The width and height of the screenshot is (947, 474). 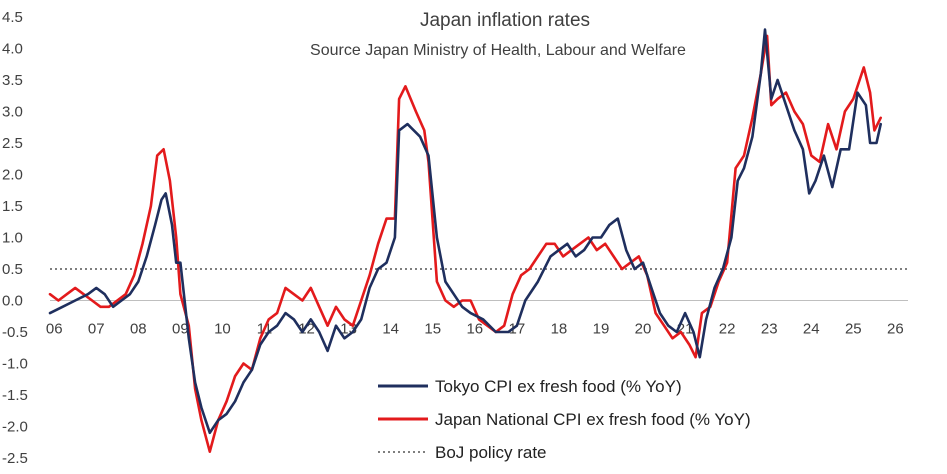 What do you see at coordinates (505, 20) in the screenshot?
I see `chart-title: Japan inflation rates` at bounding box center [505, 20].